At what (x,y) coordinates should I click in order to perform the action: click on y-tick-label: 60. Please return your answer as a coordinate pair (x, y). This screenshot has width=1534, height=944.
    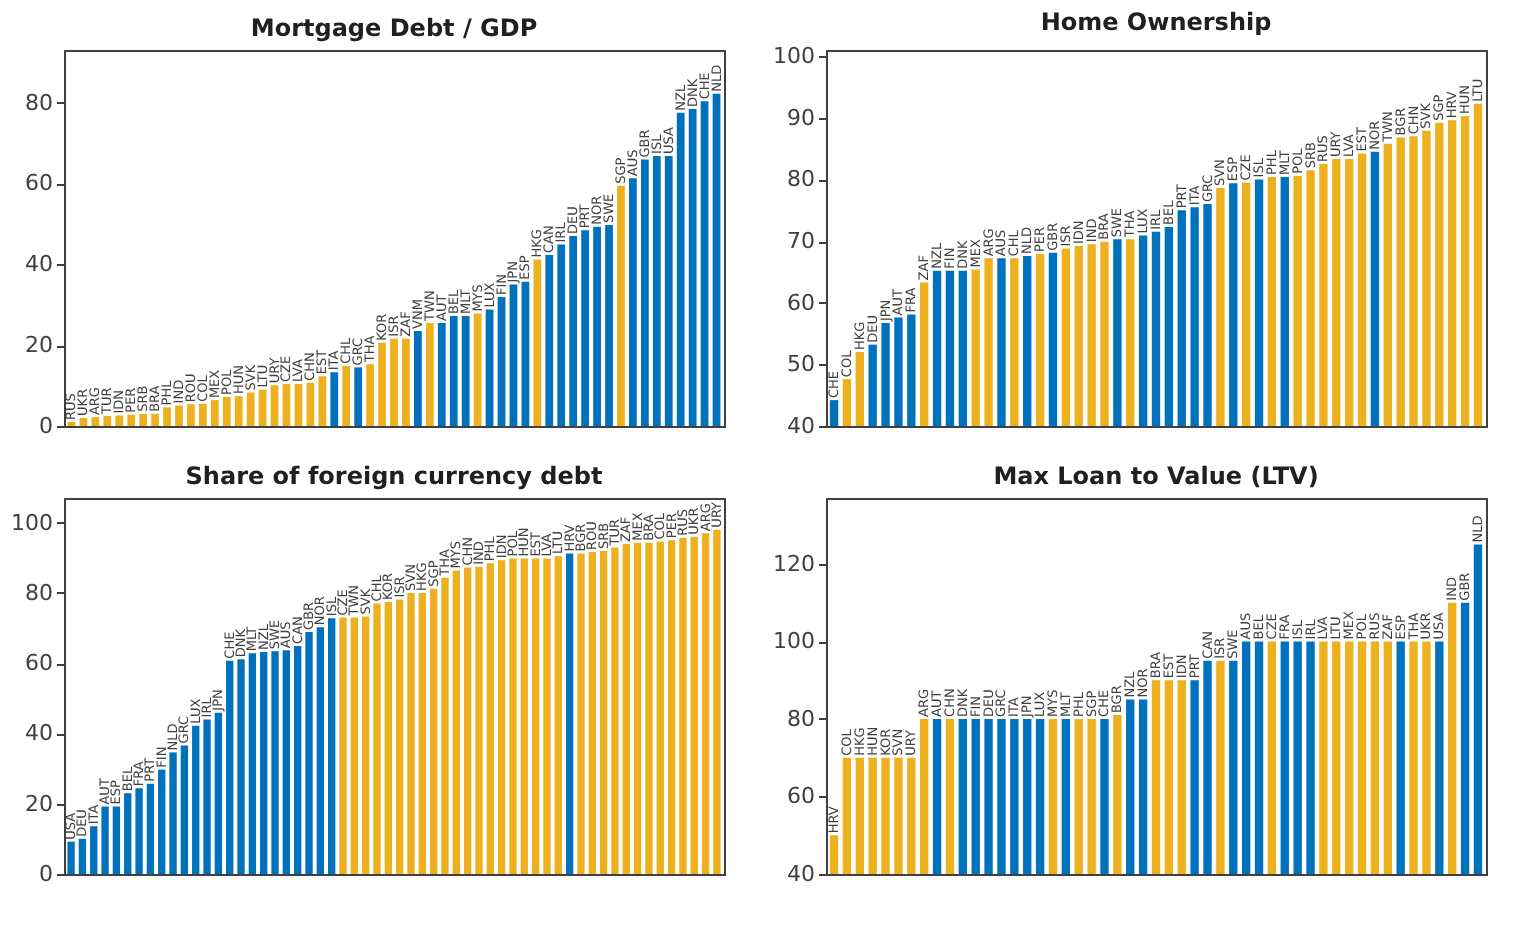
    Looking at the image, I should click on (801, 302).